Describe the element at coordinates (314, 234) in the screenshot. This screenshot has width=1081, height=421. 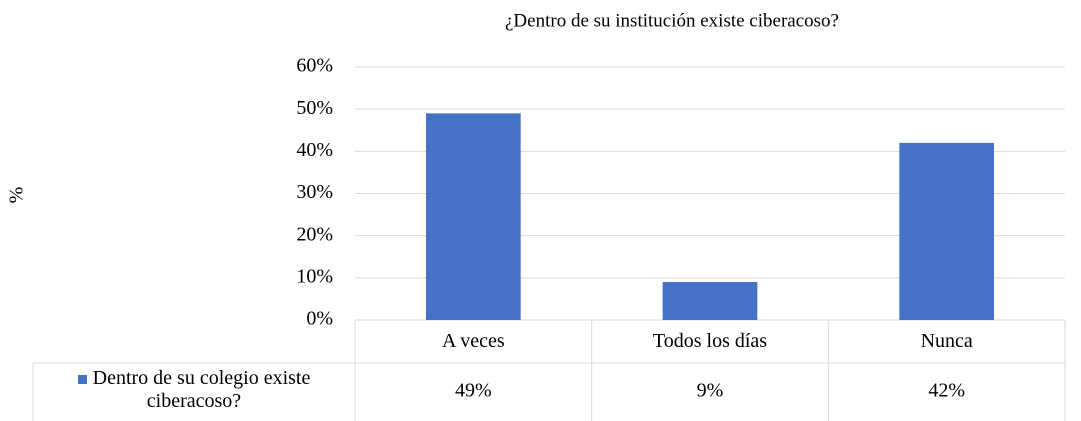
I see `y-tick-label: 20%` at that location.